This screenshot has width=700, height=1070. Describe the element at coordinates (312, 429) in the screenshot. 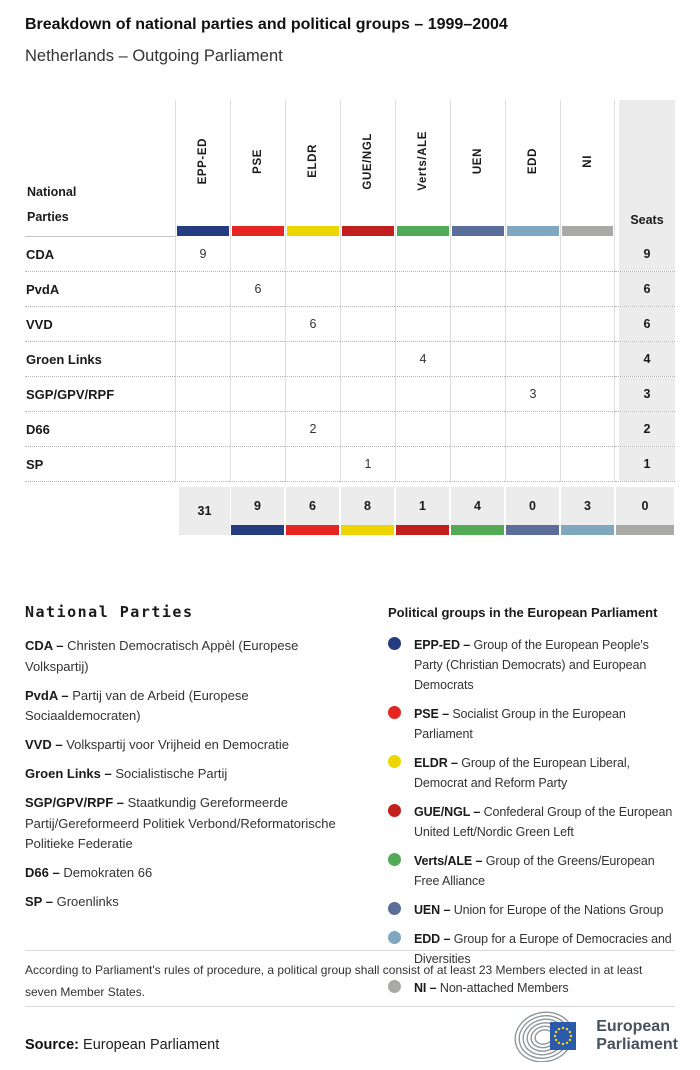

I see `cell: 2` at that location.